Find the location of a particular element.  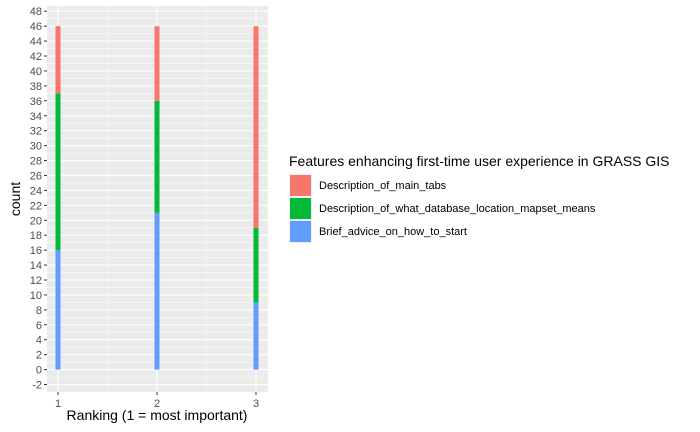

x-tick-label: 3 is located at coordinates (256, 404).